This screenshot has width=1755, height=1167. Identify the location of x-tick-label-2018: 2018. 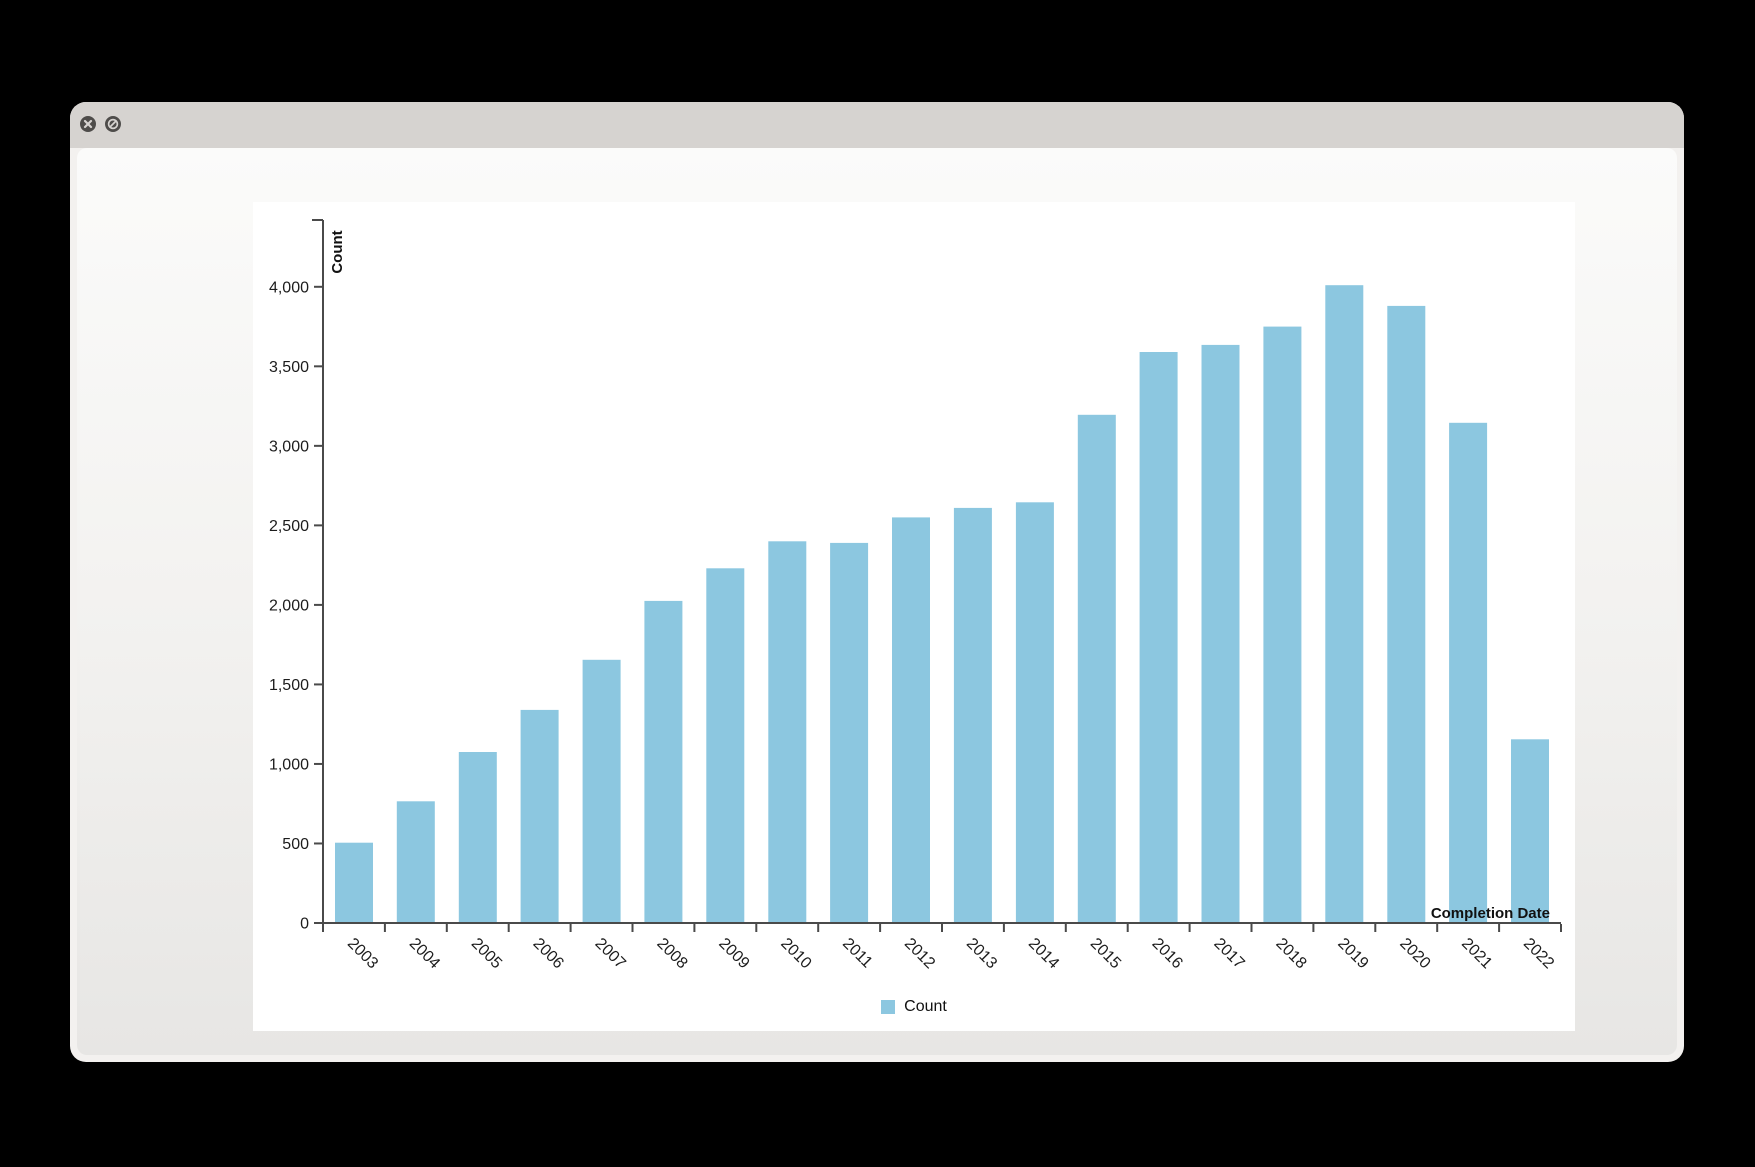
(1290, 953).